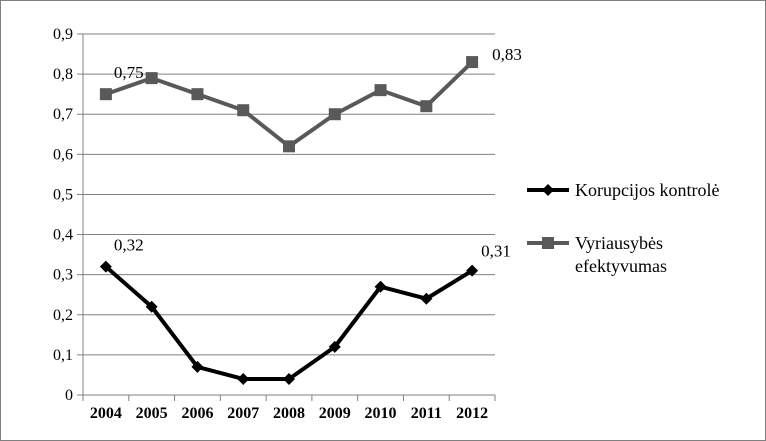 The image size is (766, 441). What do you see at coordinates (63, 154) in the screenshot?
I see `y-tick-label: 0,6` at bounding box center [63, 154].